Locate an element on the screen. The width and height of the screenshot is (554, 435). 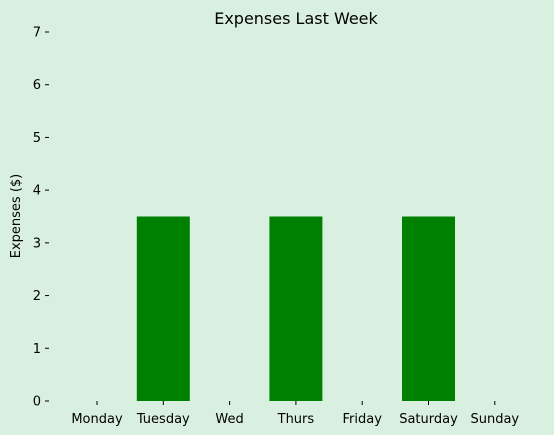
bar-thurs is located at coordinates (296, 308).